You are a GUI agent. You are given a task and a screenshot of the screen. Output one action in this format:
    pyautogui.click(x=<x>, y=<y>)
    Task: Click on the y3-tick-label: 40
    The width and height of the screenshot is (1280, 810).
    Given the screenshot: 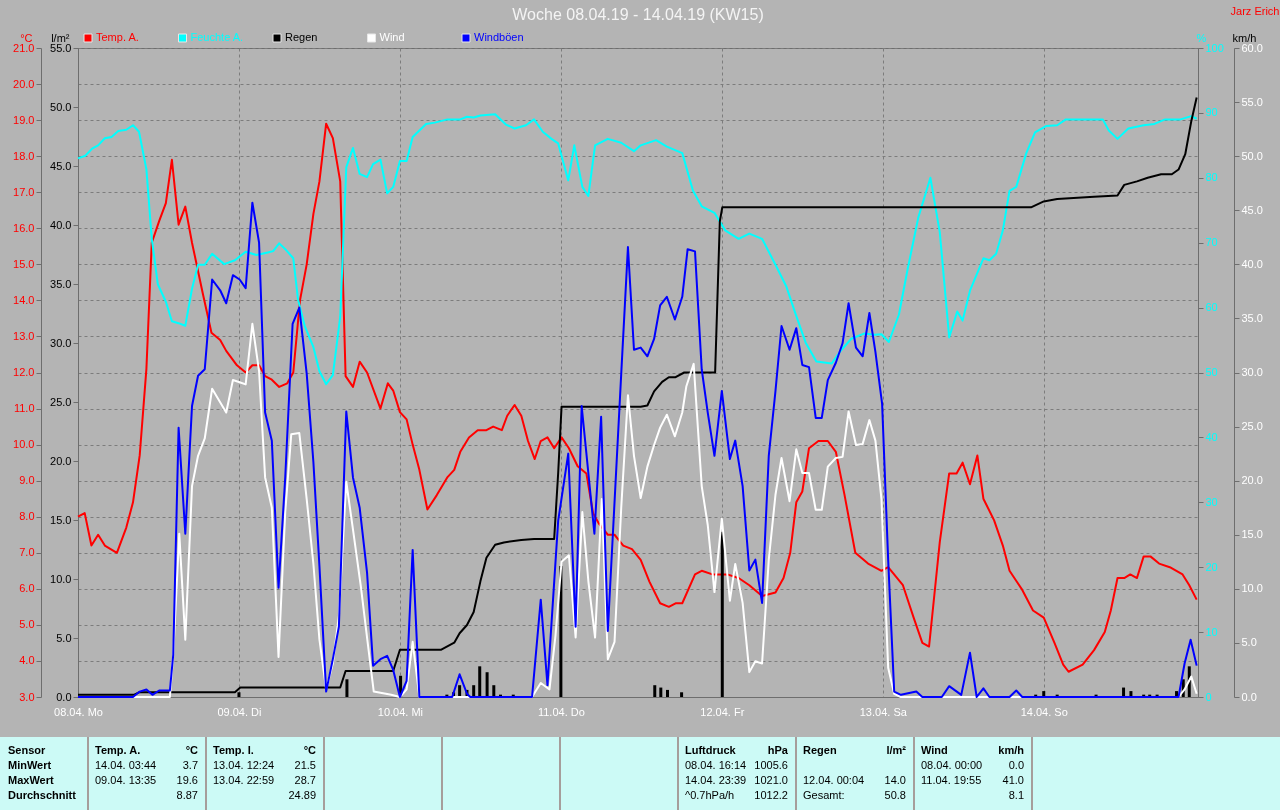 What is the action you would take?
    pyautogui.click(x=1211, y=436)
    